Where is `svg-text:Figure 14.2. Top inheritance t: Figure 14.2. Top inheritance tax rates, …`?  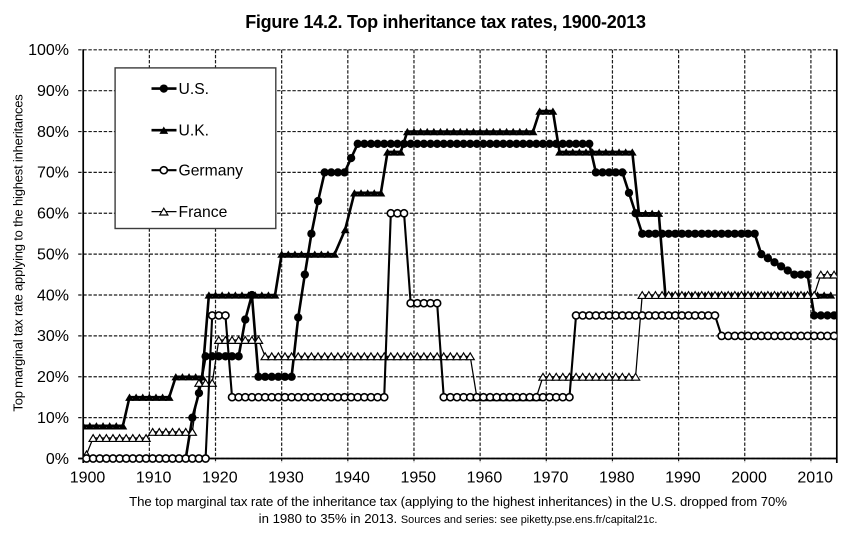
svg-text:Figure 14.2. Top inheritance t: Figure 14.2. Top inheritance tax rates, … is located at coordinates (445, 22).